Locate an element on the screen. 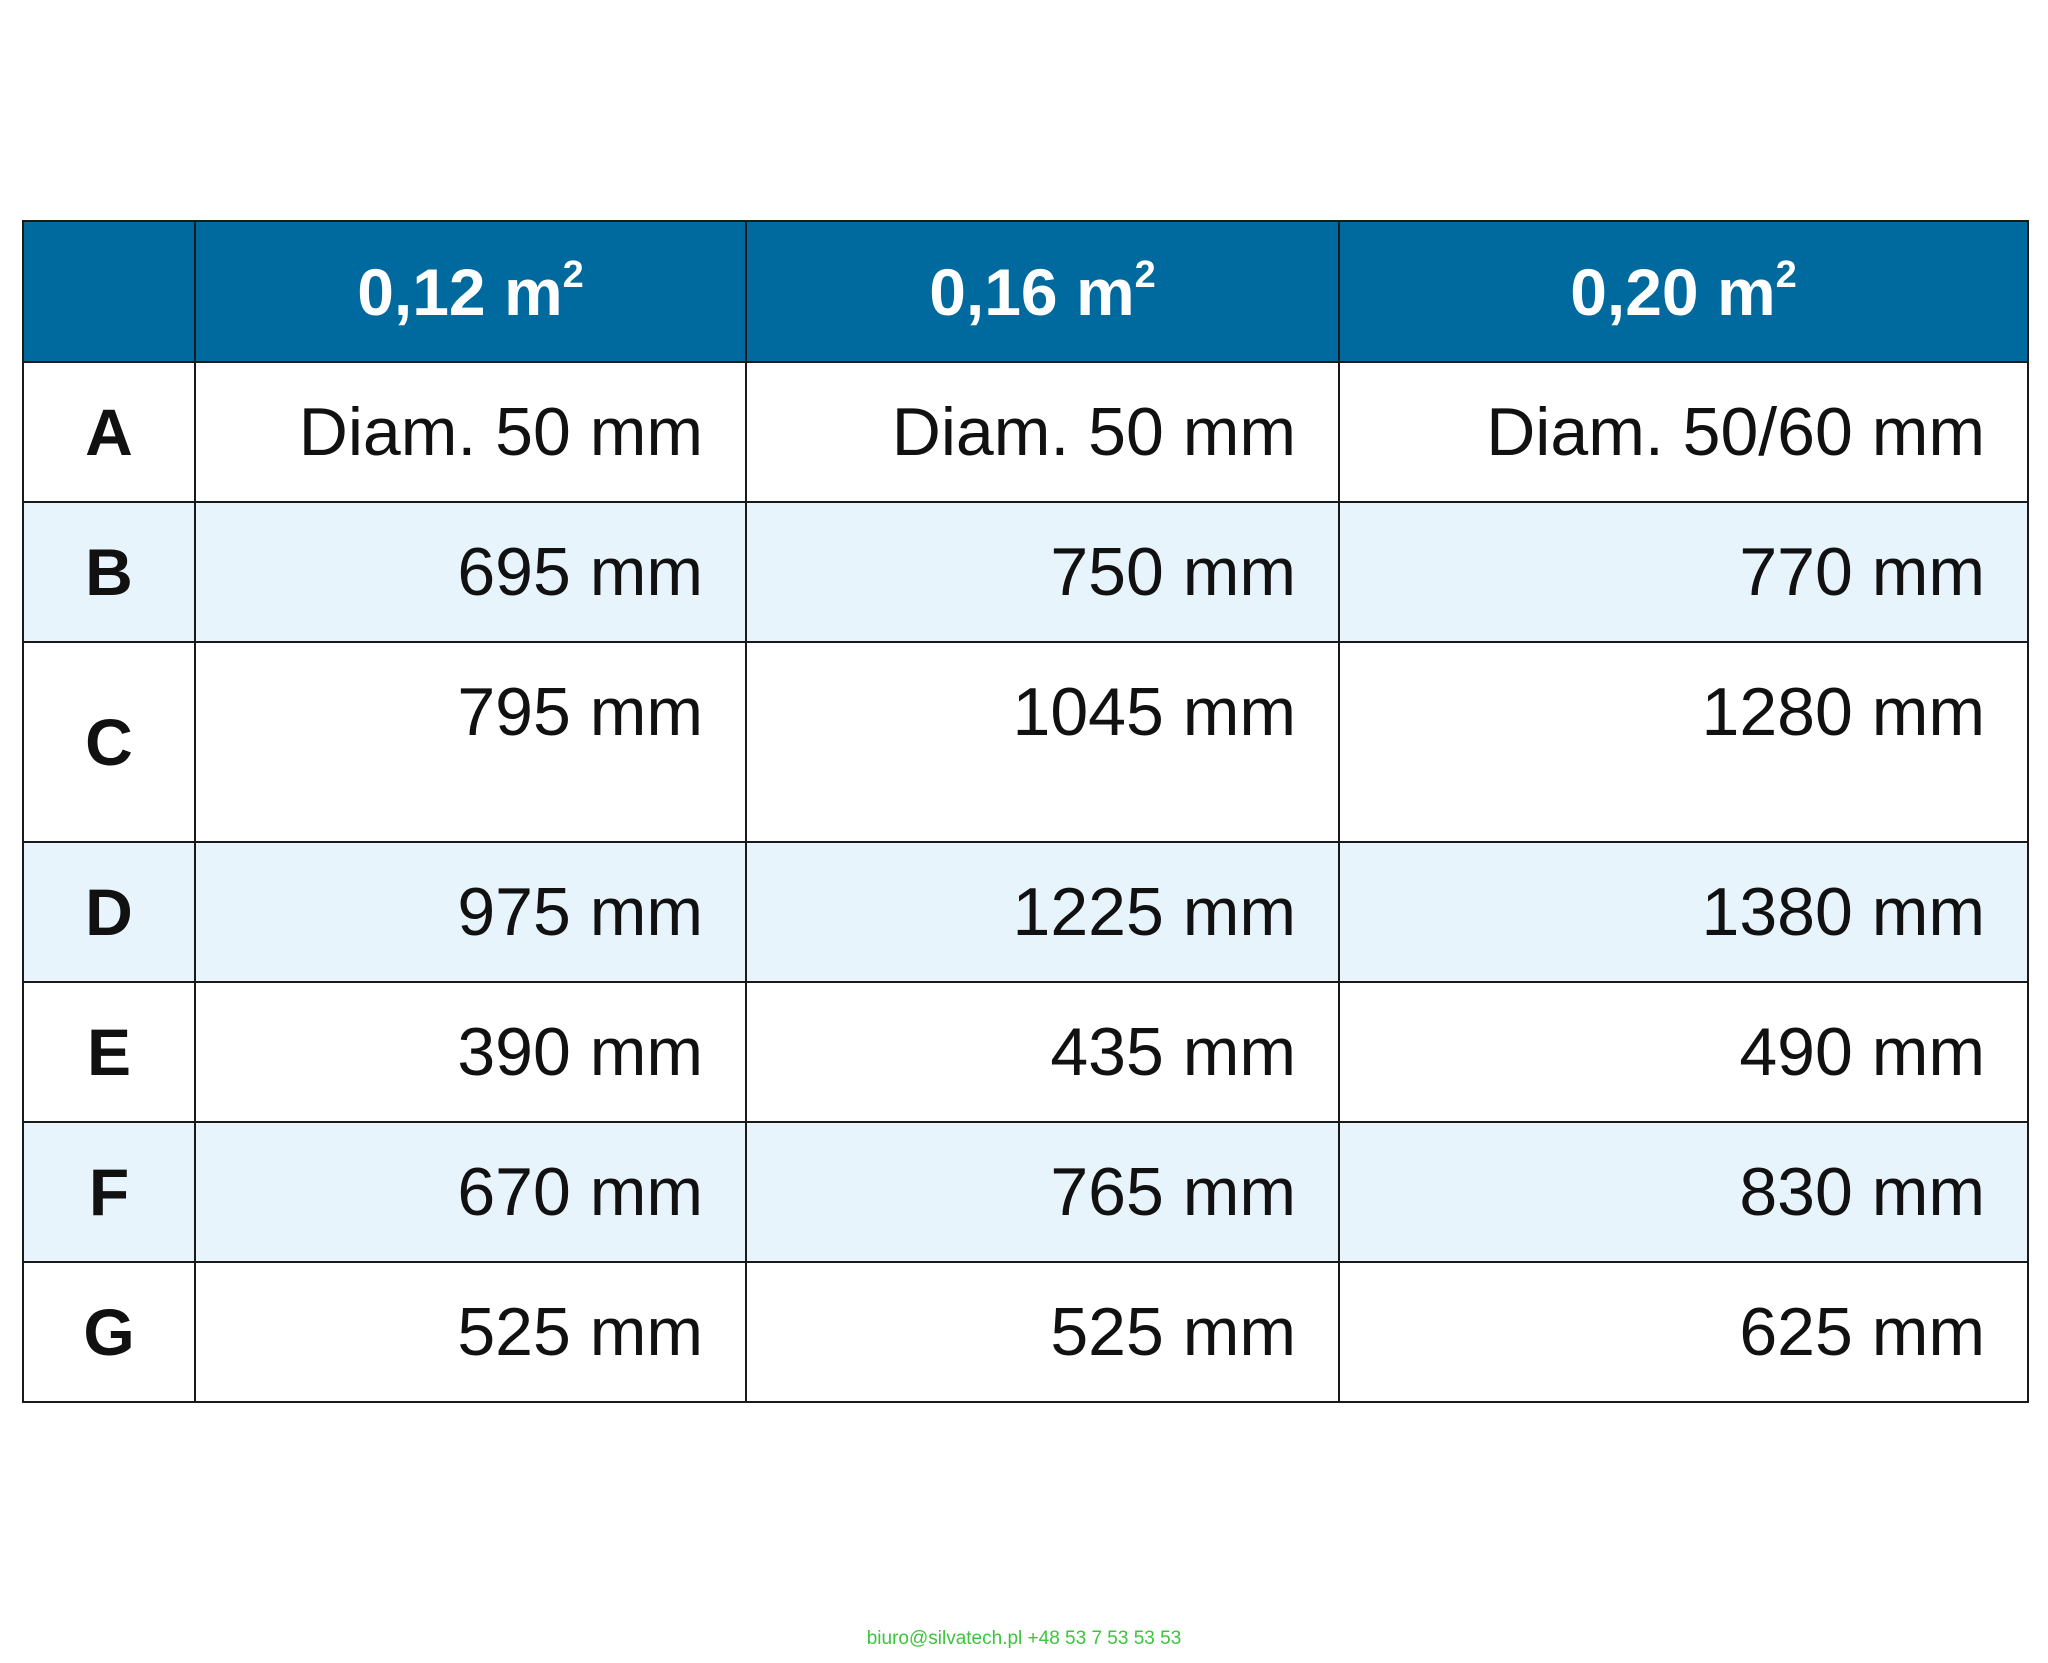 This screenshot has width=2048, height=1663. header-cell: 0,16 m2 is located at coordinates (1042, 291).